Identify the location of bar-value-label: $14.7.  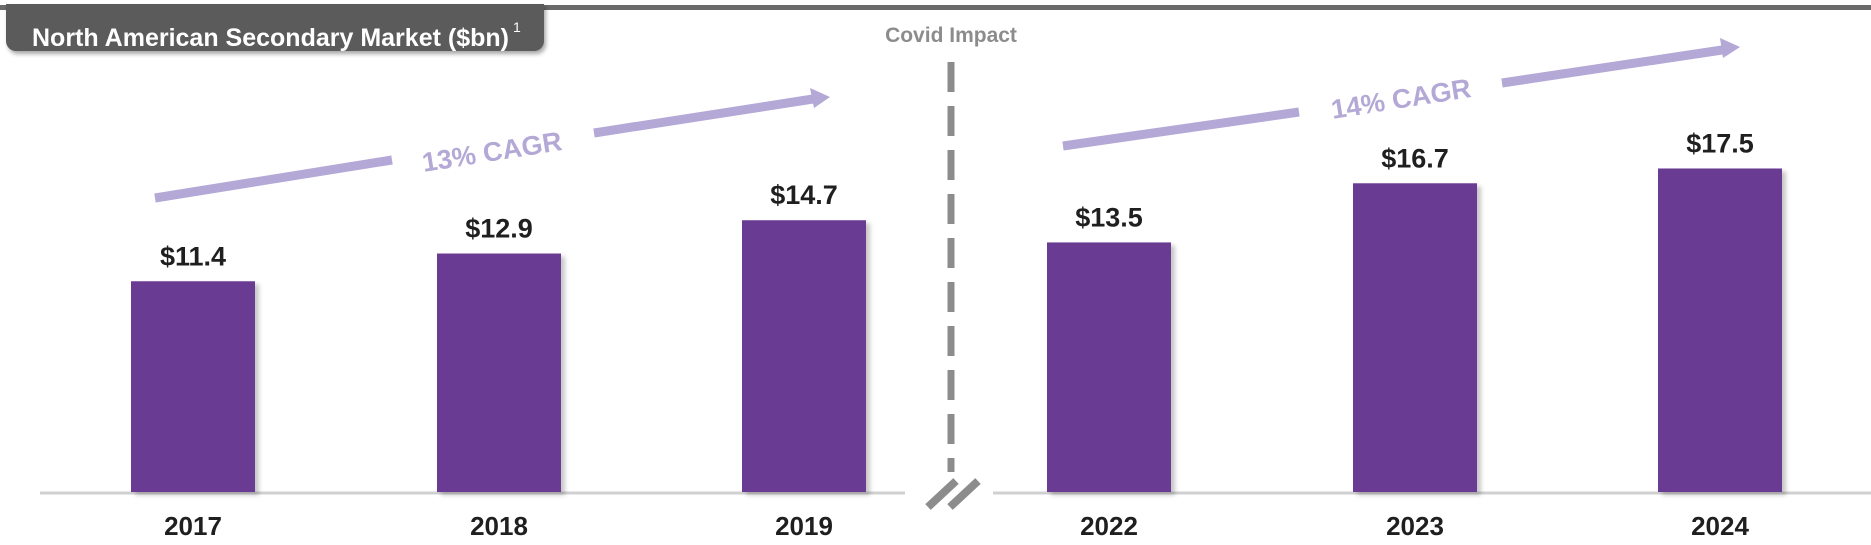
(804, 195).